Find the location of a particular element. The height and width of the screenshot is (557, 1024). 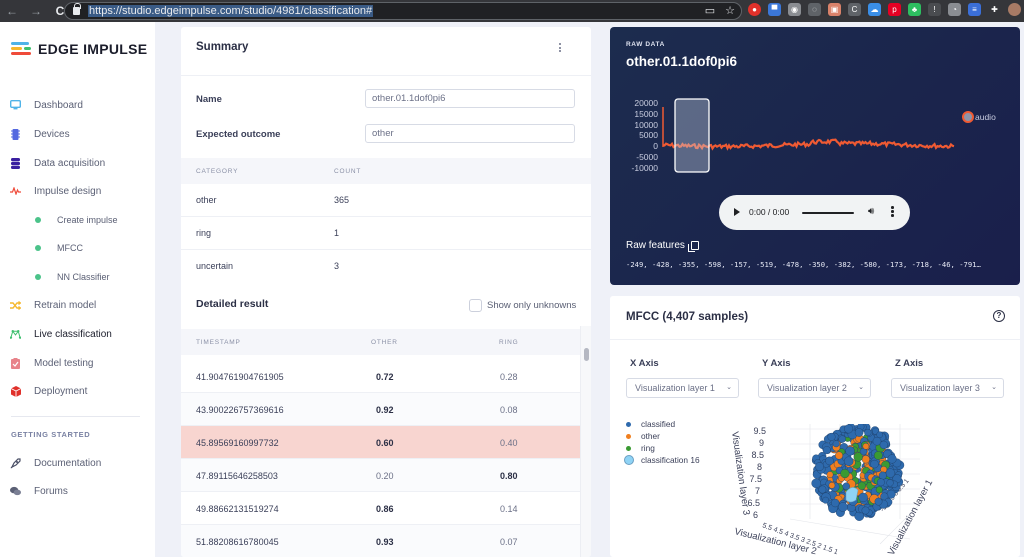

box-icon is located at coordinates (15, 391).